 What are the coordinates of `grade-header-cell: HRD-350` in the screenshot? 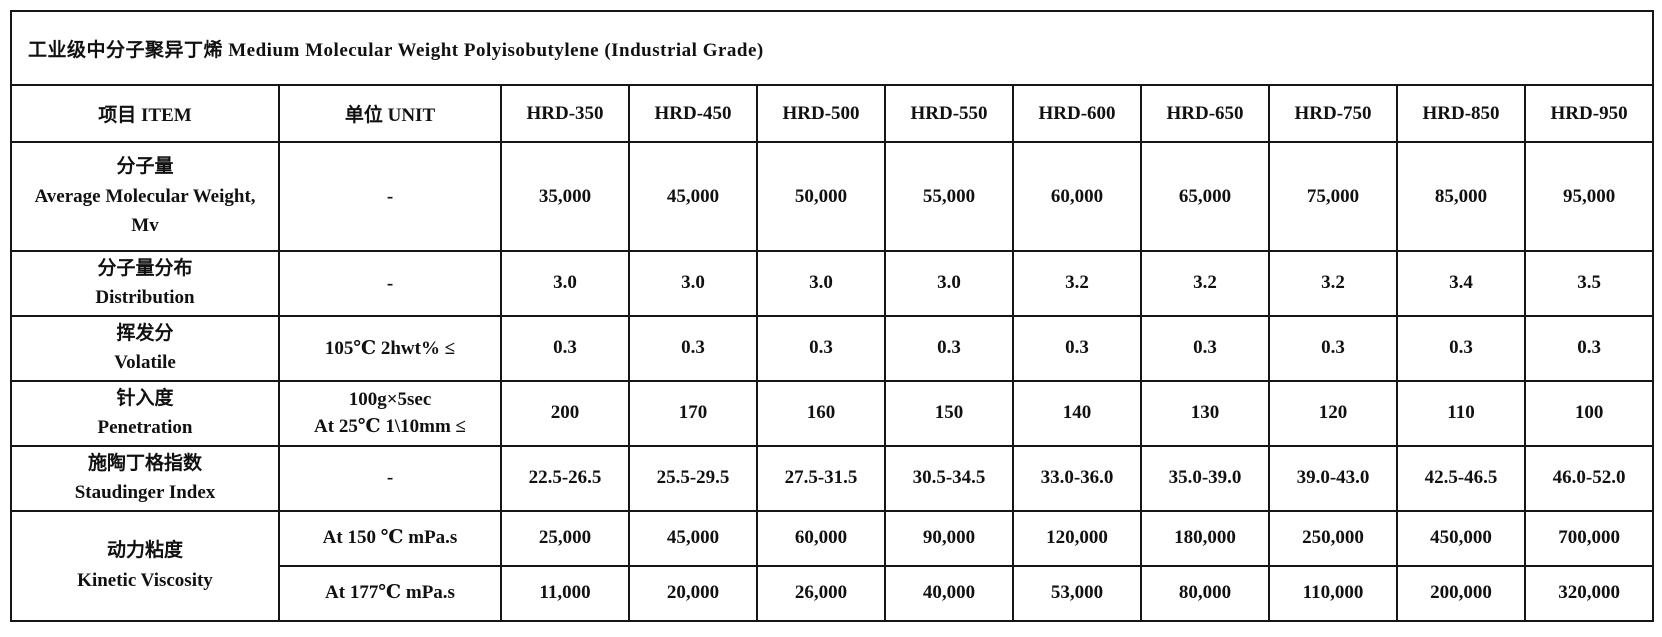 It's located at (565, 113).